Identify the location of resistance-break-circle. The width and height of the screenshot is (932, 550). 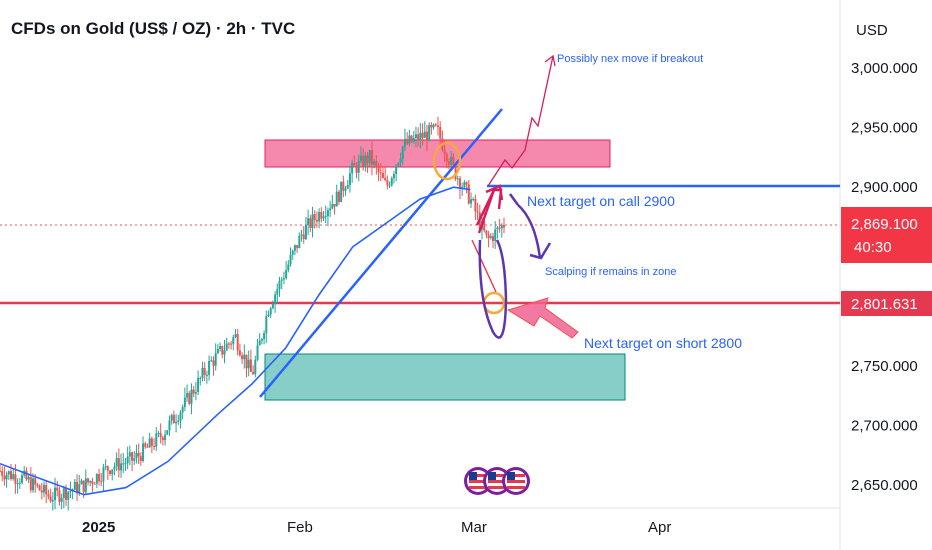
(447, 161).